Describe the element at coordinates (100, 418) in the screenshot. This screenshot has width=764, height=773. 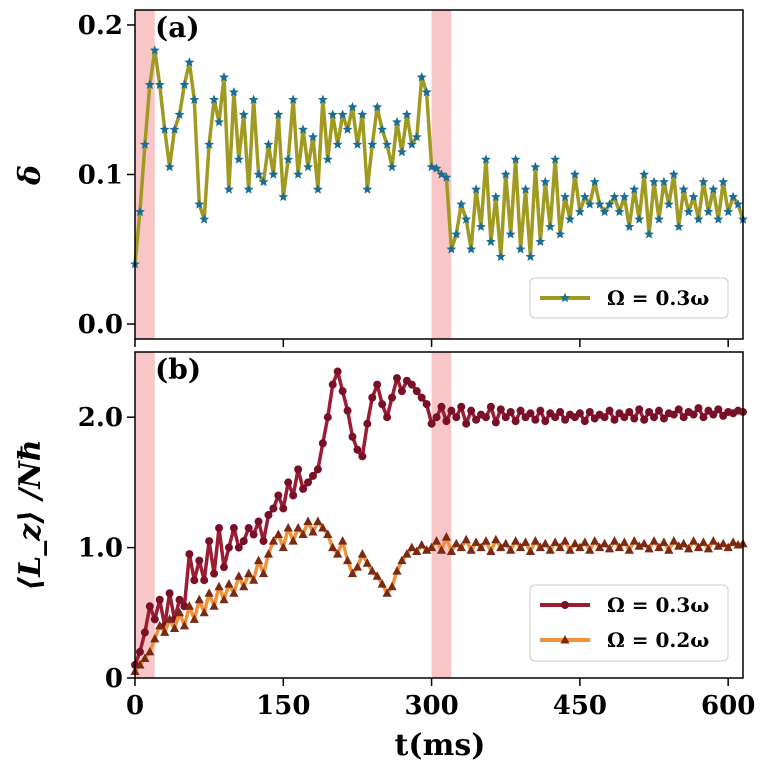
I see `y-tick-label: 2.0` at that location.